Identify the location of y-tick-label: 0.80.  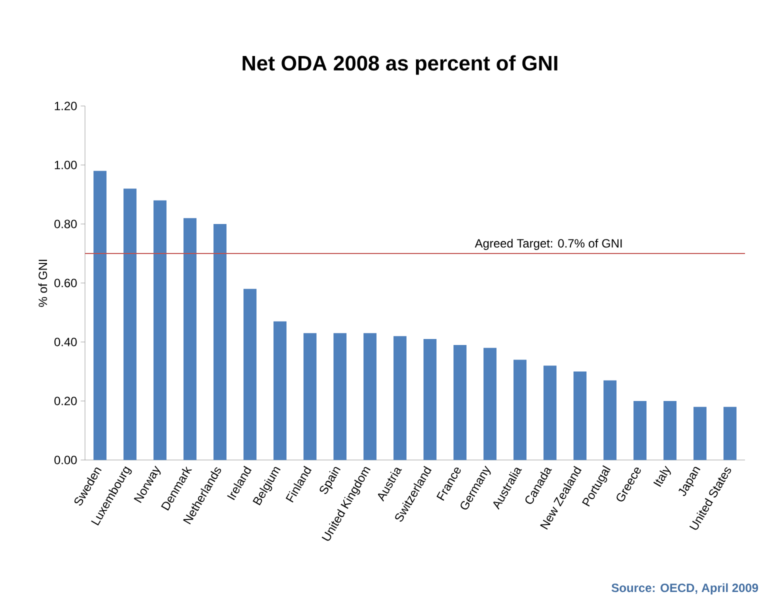
(65, 224).